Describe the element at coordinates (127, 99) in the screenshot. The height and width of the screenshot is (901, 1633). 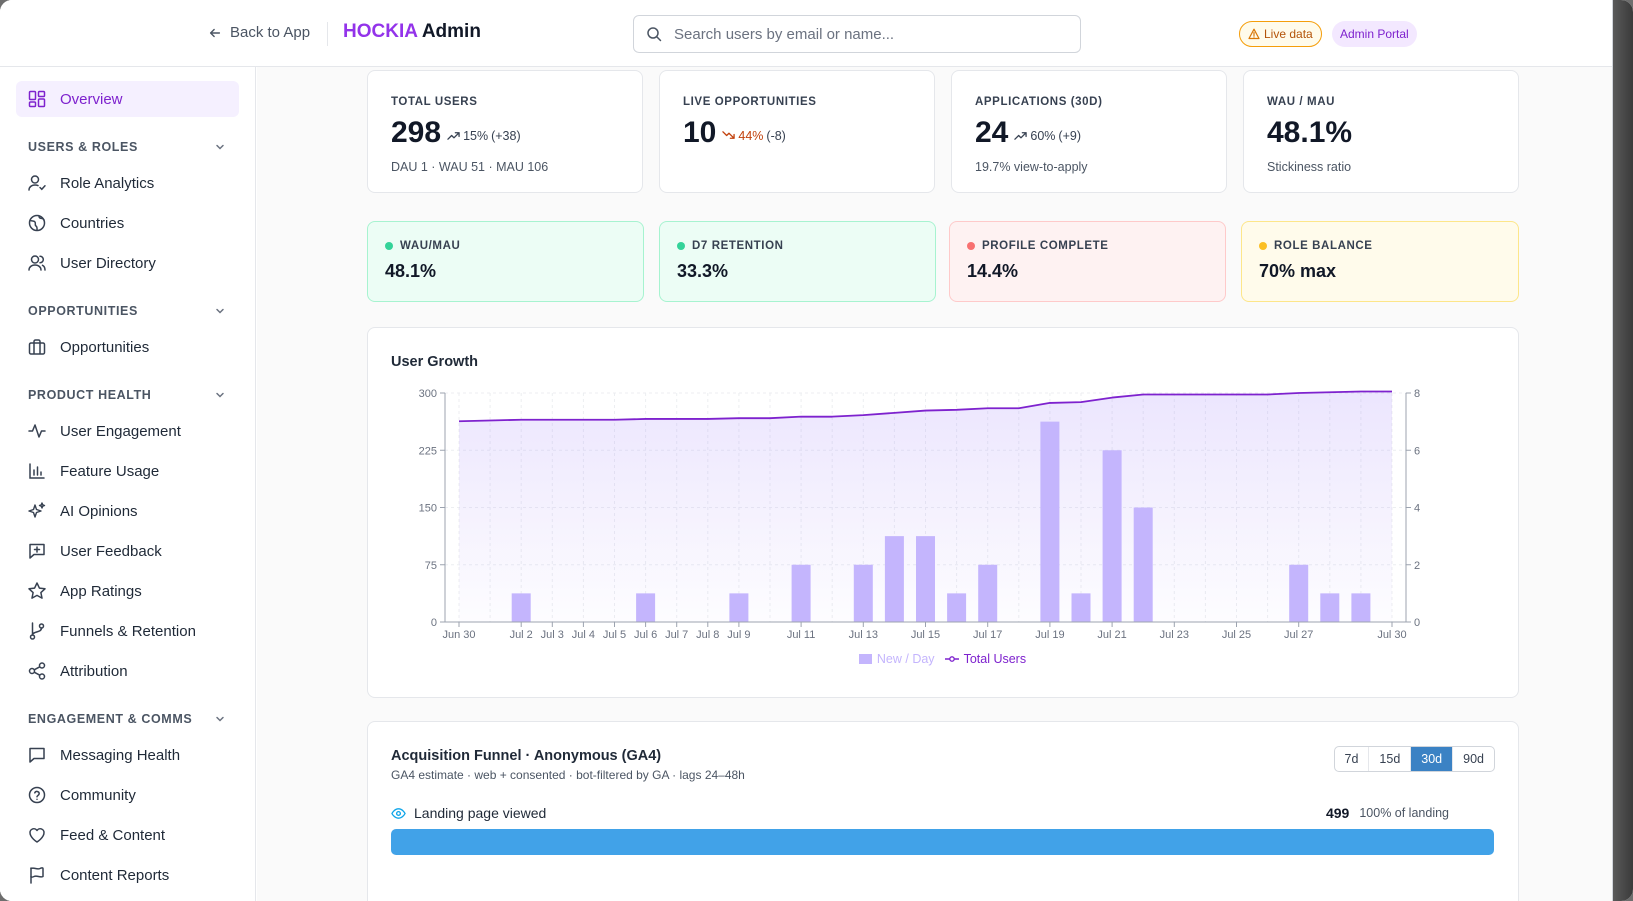
I see `sidebar-item-overview: Overview` at that location.